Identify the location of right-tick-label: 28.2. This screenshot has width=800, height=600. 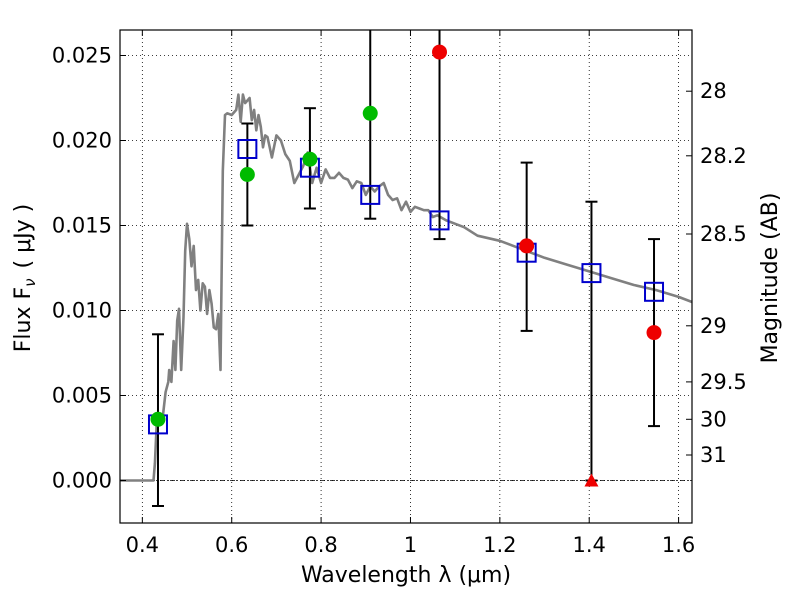
(723, 156).